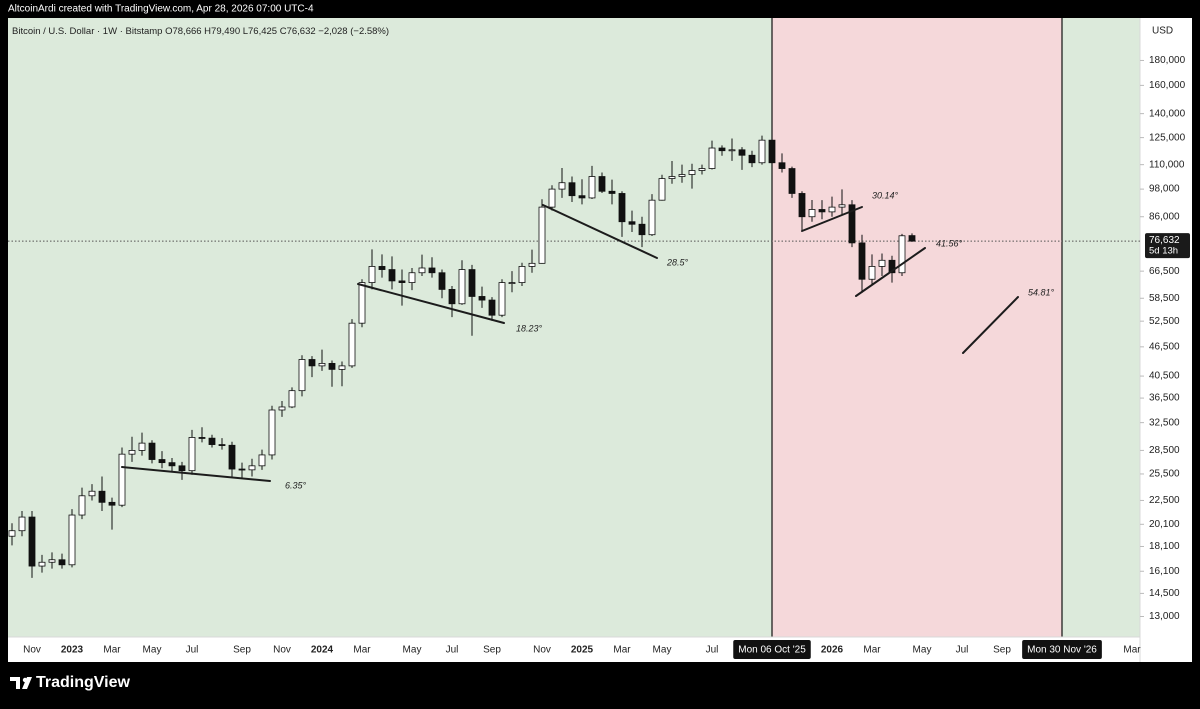 The width and height of the screenshot is (1200, 709). I want to click on y-tick-label: 66,500, so click(1164, 271).